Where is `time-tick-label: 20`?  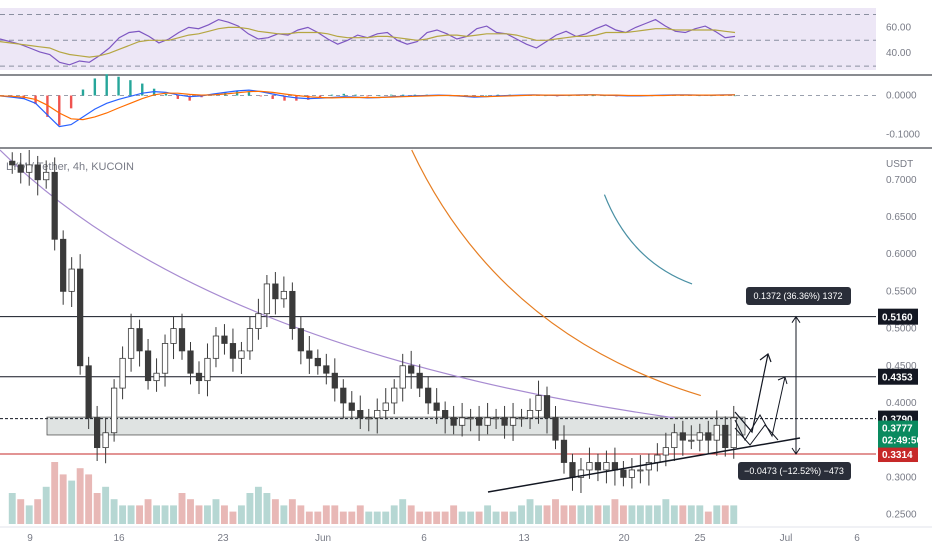 time-tick-label: 20 is located at coordinates (624, 538).